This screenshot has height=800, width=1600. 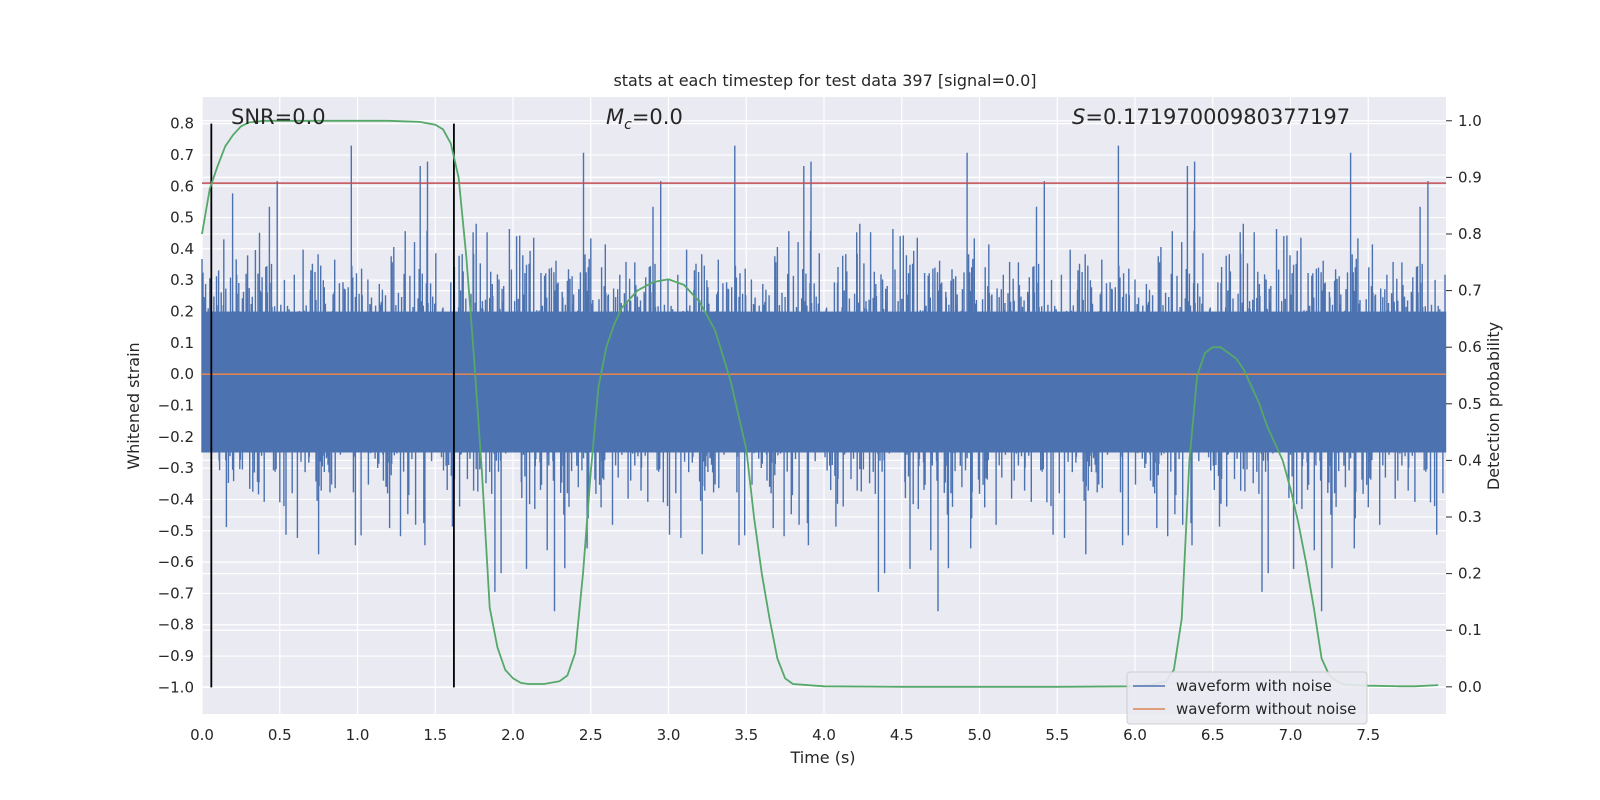 I want to click on y2-tick-label: 0.0, so click(x=1470, y=687).